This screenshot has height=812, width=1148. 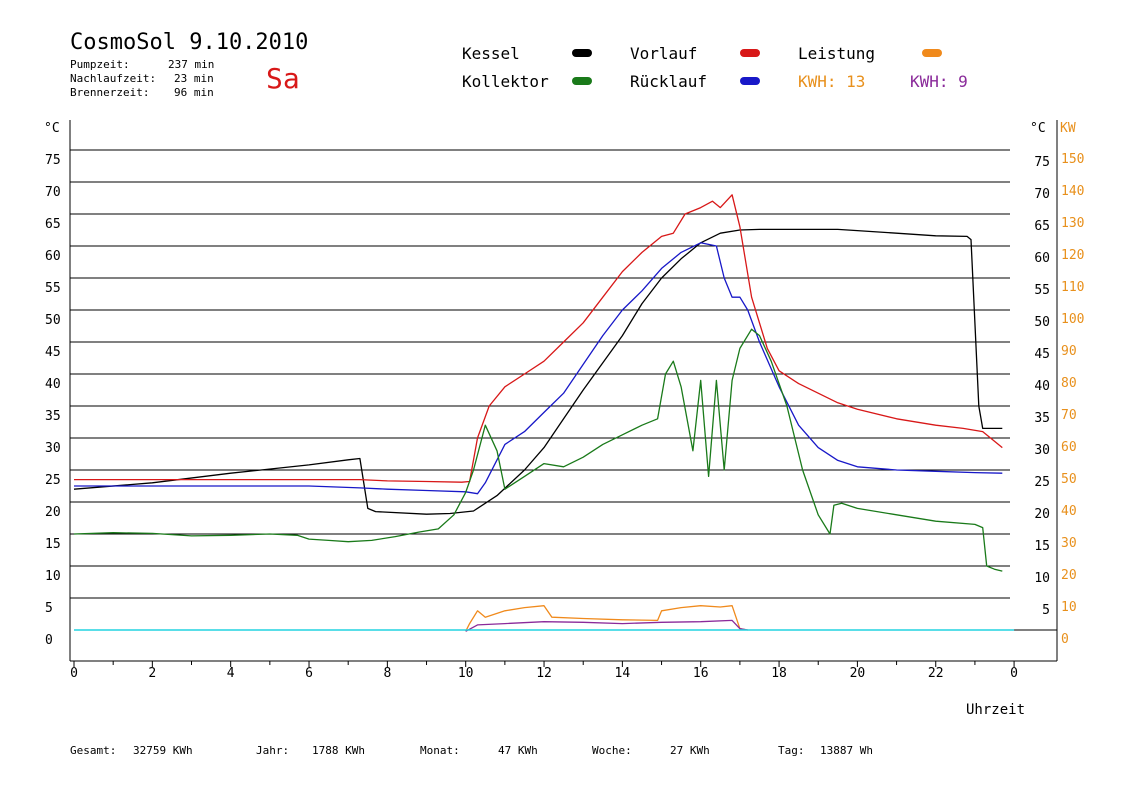 What do you see at coordinates (53, 320) in the screenshot?
I see `y-tick-label-left: 50` at bounding box center [53, 320].